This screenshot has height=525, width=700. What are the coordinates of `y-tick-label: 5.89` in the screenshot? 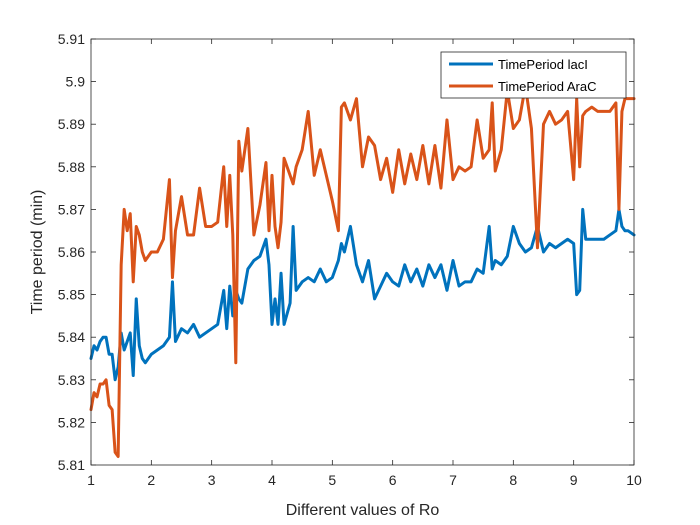 It's located at (71, 124).